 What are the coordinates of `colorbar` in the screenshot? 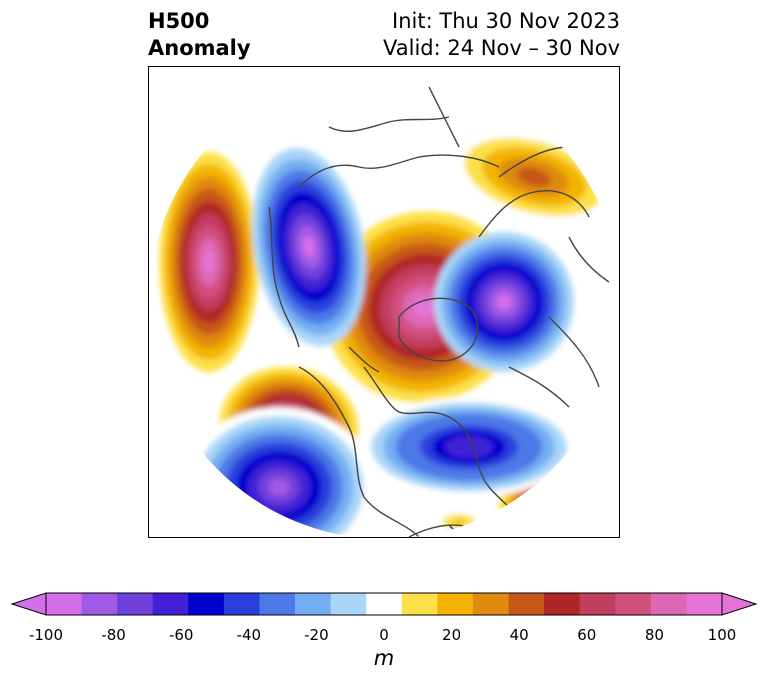 It's located at (384, 604).